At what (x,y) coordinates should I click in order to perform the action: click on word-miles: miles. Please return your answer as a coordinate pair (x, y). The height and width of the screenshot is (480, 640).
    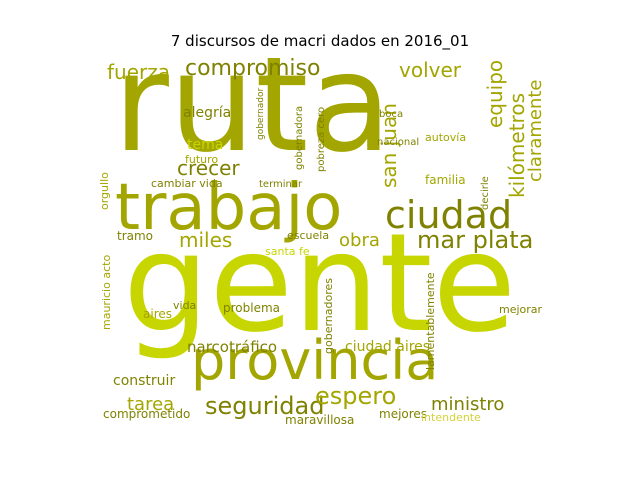
    Looking at the image, I should click on (206, 240).